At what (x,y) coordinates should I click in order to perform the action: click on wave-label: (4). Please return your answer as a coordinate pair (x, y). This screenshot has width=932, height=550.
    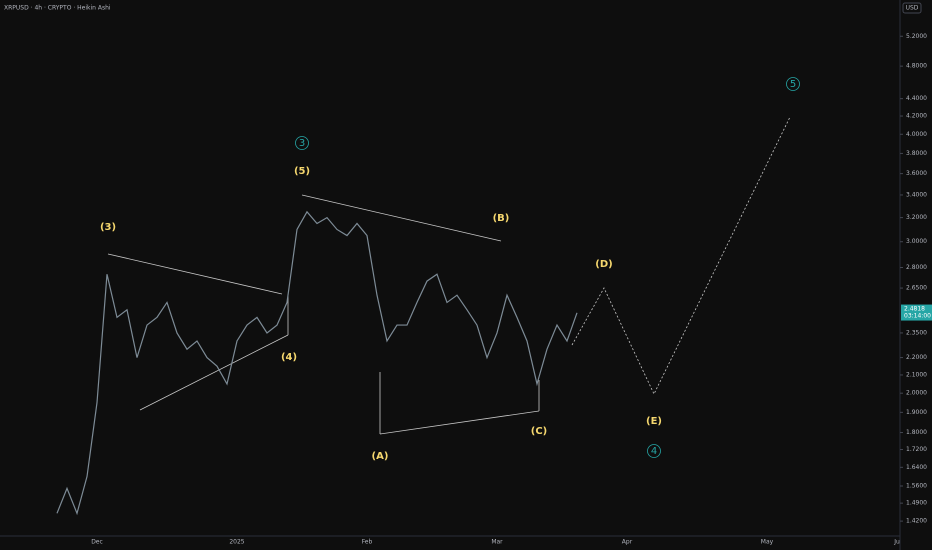
    Looking at the image, I should click on (289, 357).